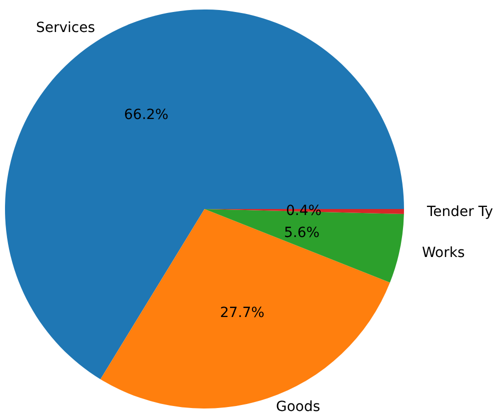 Image resolution: width=494 pixels, height=418 pixels. I want to click on slice-label: Works, so click(443, 253).